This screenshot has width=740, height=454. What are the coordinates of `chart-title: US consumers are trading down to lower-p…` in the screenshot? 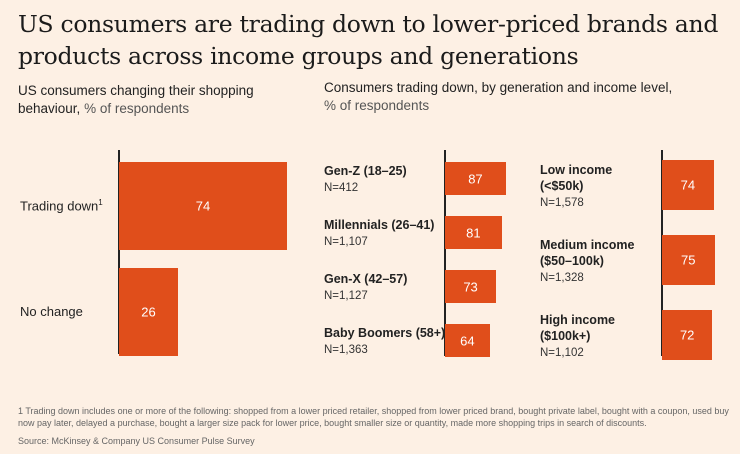 It's located at (368, 40).